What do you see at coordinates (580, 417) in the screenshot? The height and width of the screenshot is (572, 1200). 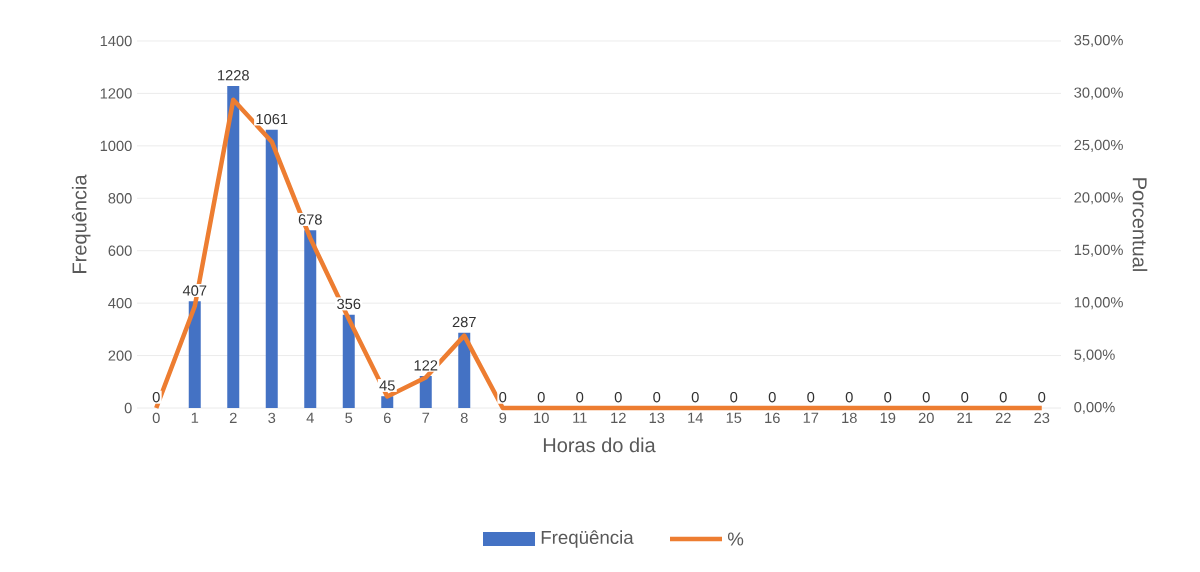 I see `x-tick-label: 11` at bounding box center [580, 417].